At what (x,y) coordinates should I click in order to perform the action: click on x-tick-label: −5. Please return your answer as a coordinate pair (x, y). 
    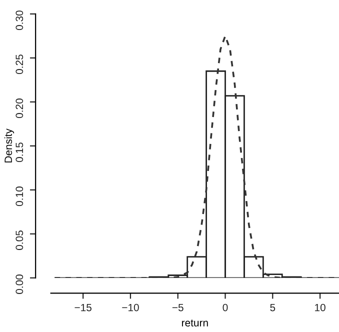
    Looking at the image, I should click on (178, 308).